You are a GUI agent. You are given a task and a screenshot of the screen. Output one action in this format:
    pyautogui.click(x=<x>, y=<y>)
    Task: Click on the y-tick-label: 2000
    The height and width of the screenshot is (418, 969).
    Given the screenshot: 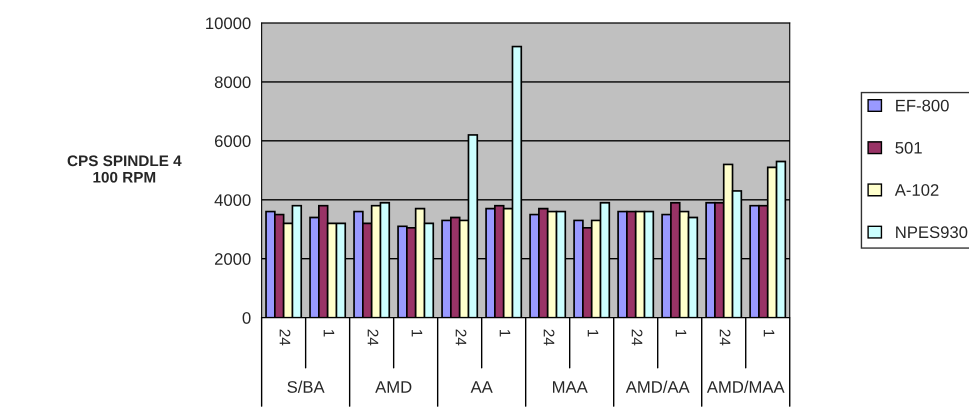 What is the action you would take?
    pyautogui.click(x=232, y=259)
    